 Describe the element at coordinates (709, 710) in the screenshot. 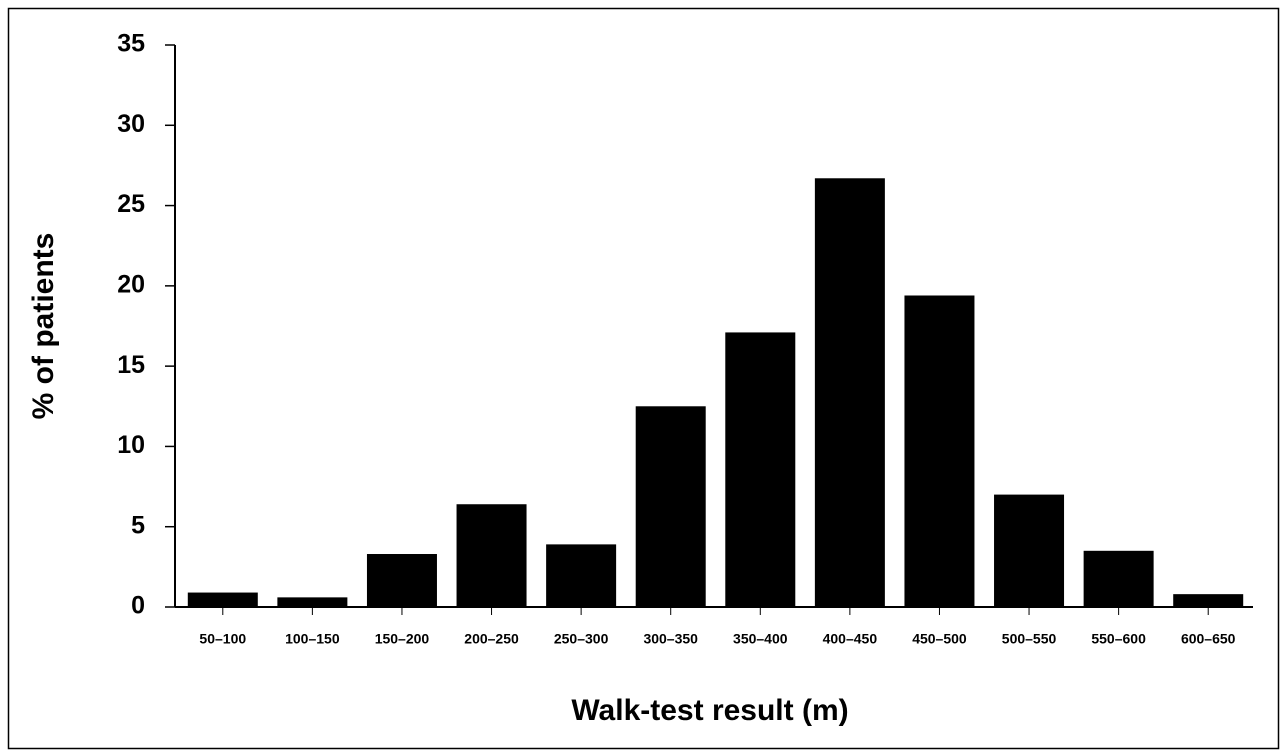

I see `x-axis-label: Walk-test result (m)` at that location.